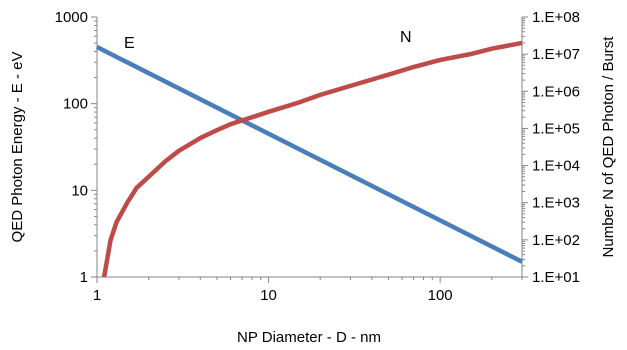 This screenshot has height=350, width=627. Describe the element at coordinates (268, 295) in the screenshot. I see `x-tick-label: 10` at that location.